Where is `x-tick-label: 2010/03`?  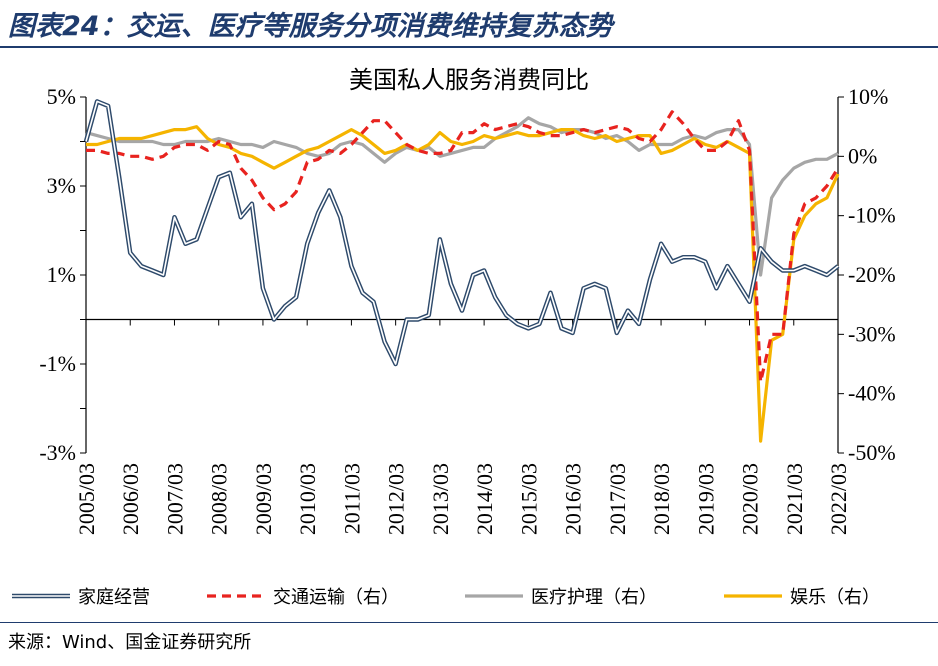
x-tick-label: 2010/03 is located at coordinates (307, 499).